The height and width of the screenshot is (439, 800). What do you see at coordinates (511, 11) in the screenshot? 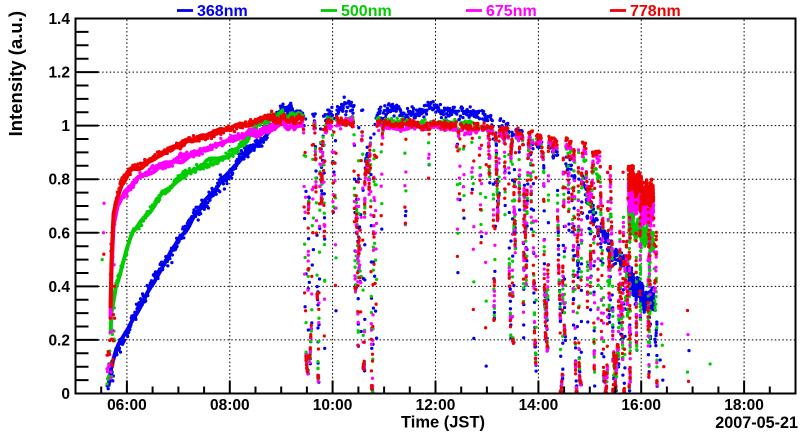
I see `svg-text: 675nm` at bounding box center [511, 11].